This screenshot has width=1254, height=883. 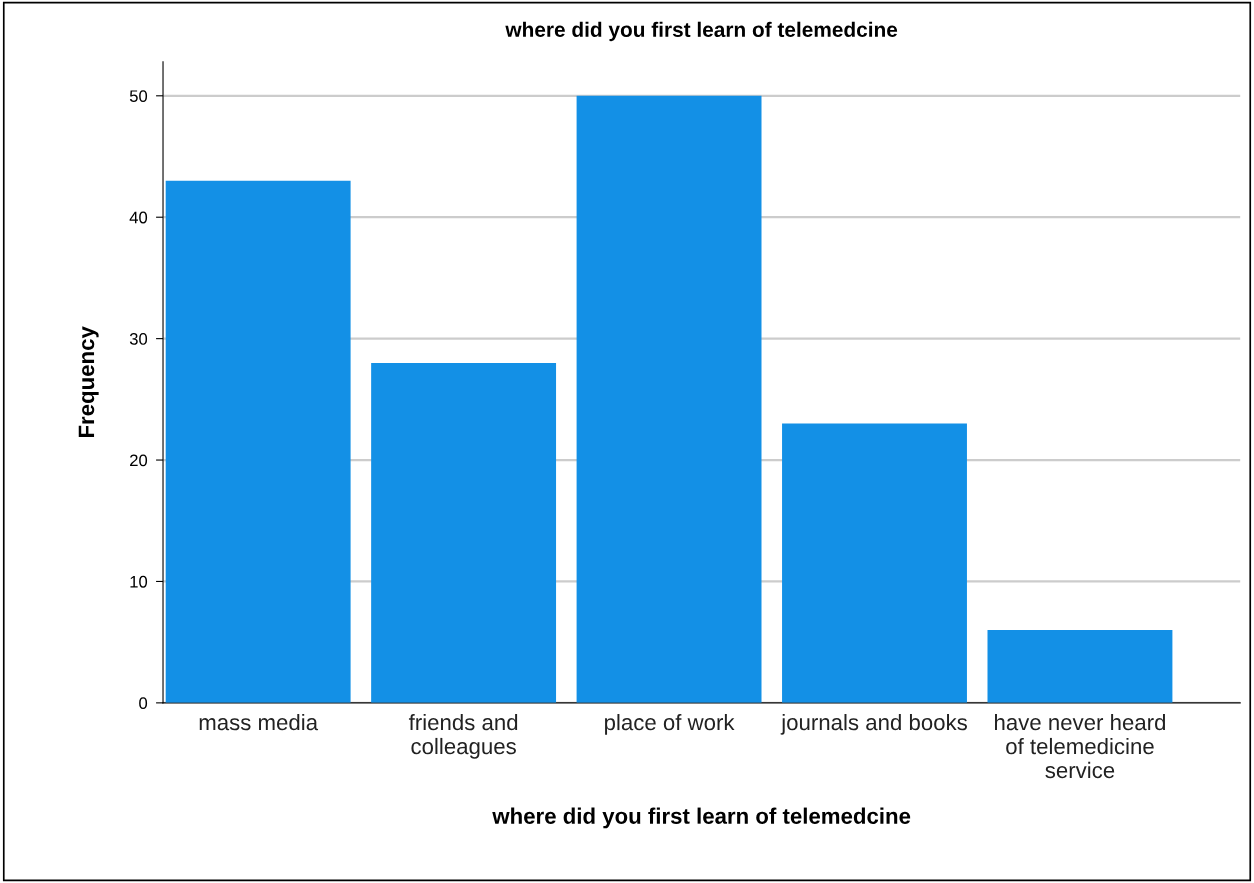 What do you see at coordinates (139, 460) in the screenshot?
I see `y-tick-label: 20` at bounding box center [139, 460].